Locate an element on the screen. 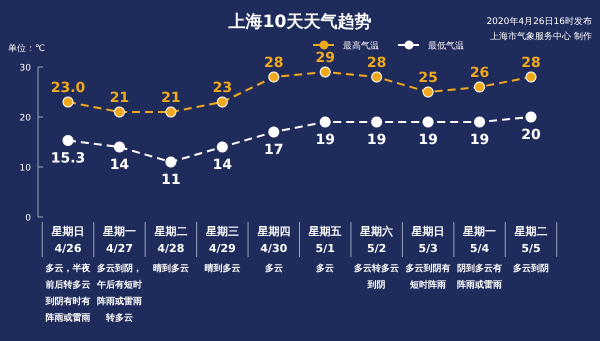  y-tick-label: 30 is located at coordinates (26, 69).